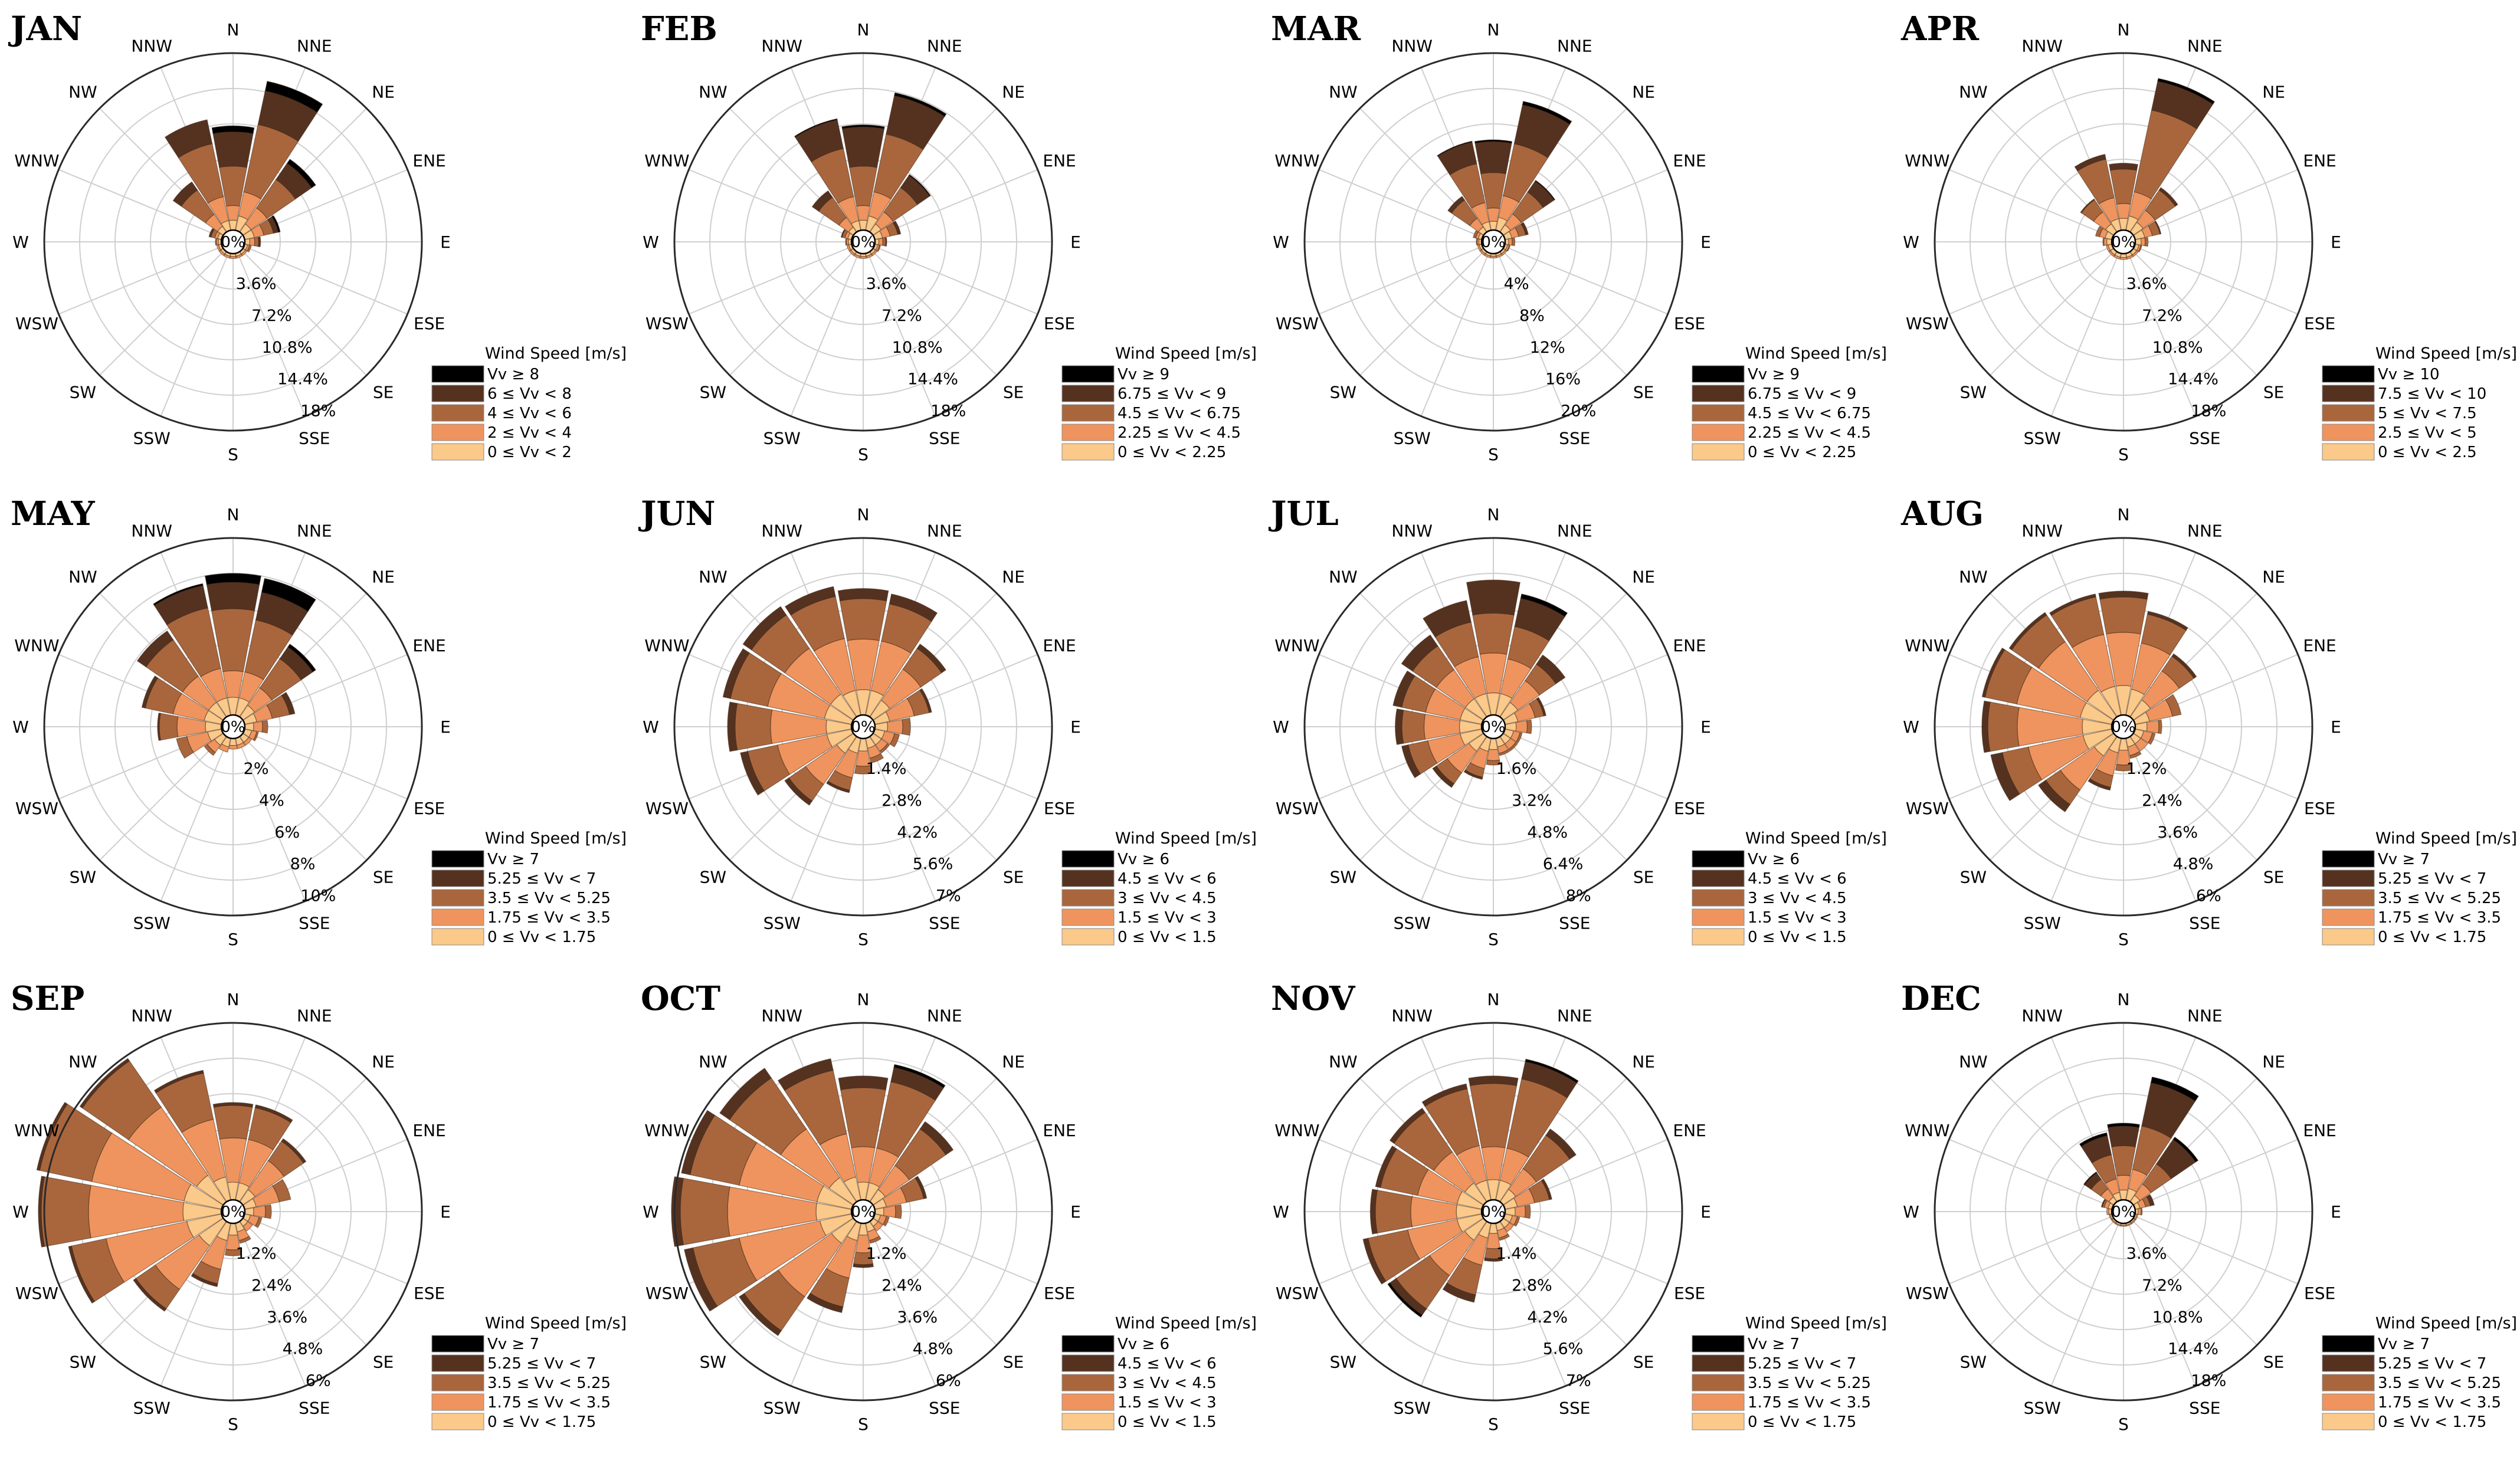 The width and height of the screenshot is (2520, 1457). What do you see at coordinates (1563, 865) in the screenshot?
I see `ring-label: 6.4%` at bounding box center [1563, 865].